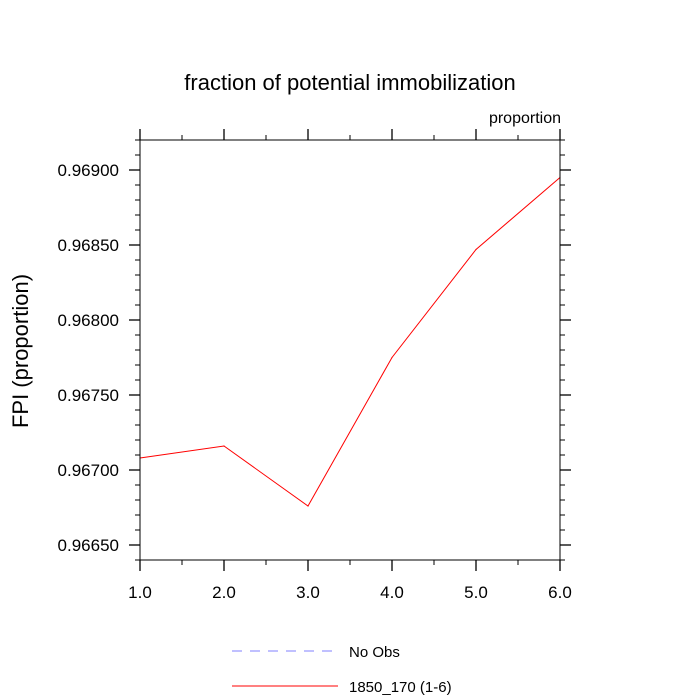 The image size is (700, 700). What do you see at coordinates (224, 592) in the screenshot?
I see `x-tick-label: 2.0` at bounding box center [224, 592].